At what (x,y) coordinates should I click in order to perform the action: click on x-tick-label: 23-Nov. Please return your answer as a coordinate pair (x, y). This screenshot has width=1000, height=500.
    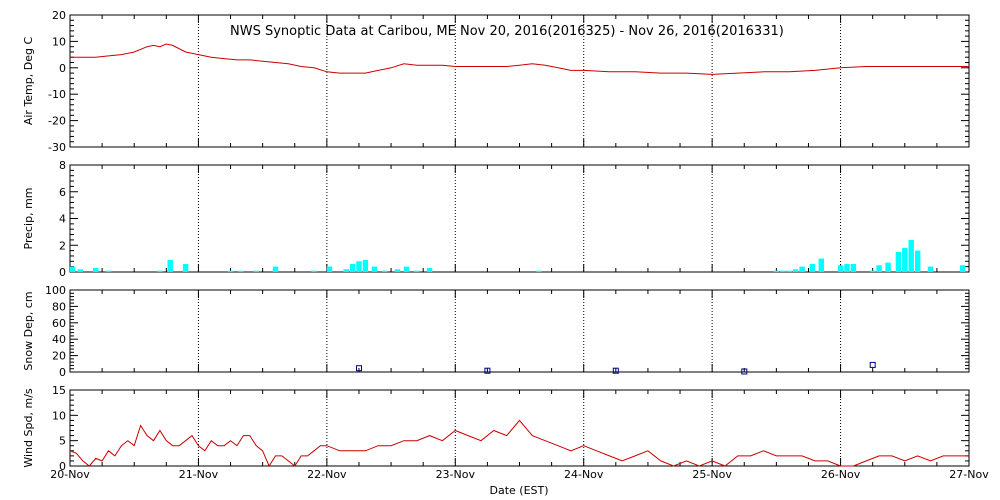
    Looking at the image, I should click on (456, 474).